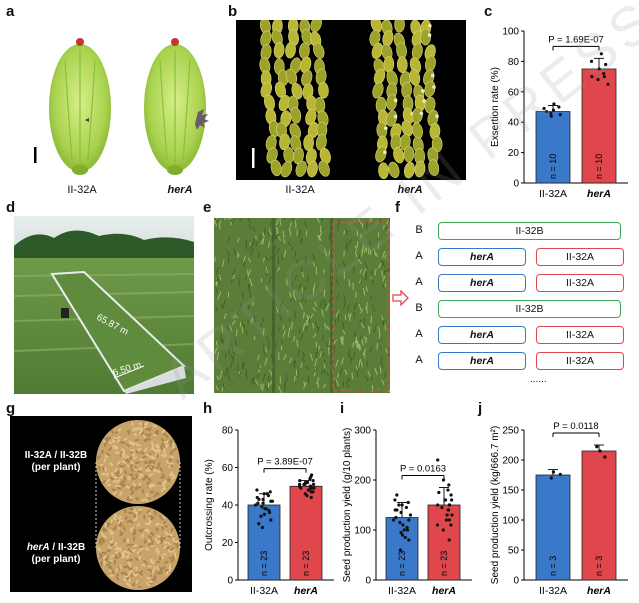 This screenshot has height=603, width=639. I want to click on y-tick-label: 80, so click(514, 62).